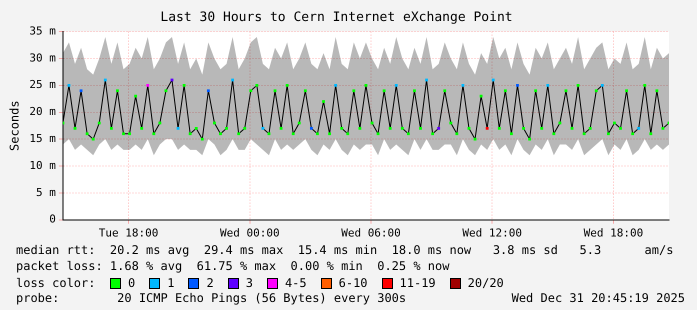  Describe the element at coordinates (52, 219) in the screenshot. I see `y-tick-label: 0` at that location.